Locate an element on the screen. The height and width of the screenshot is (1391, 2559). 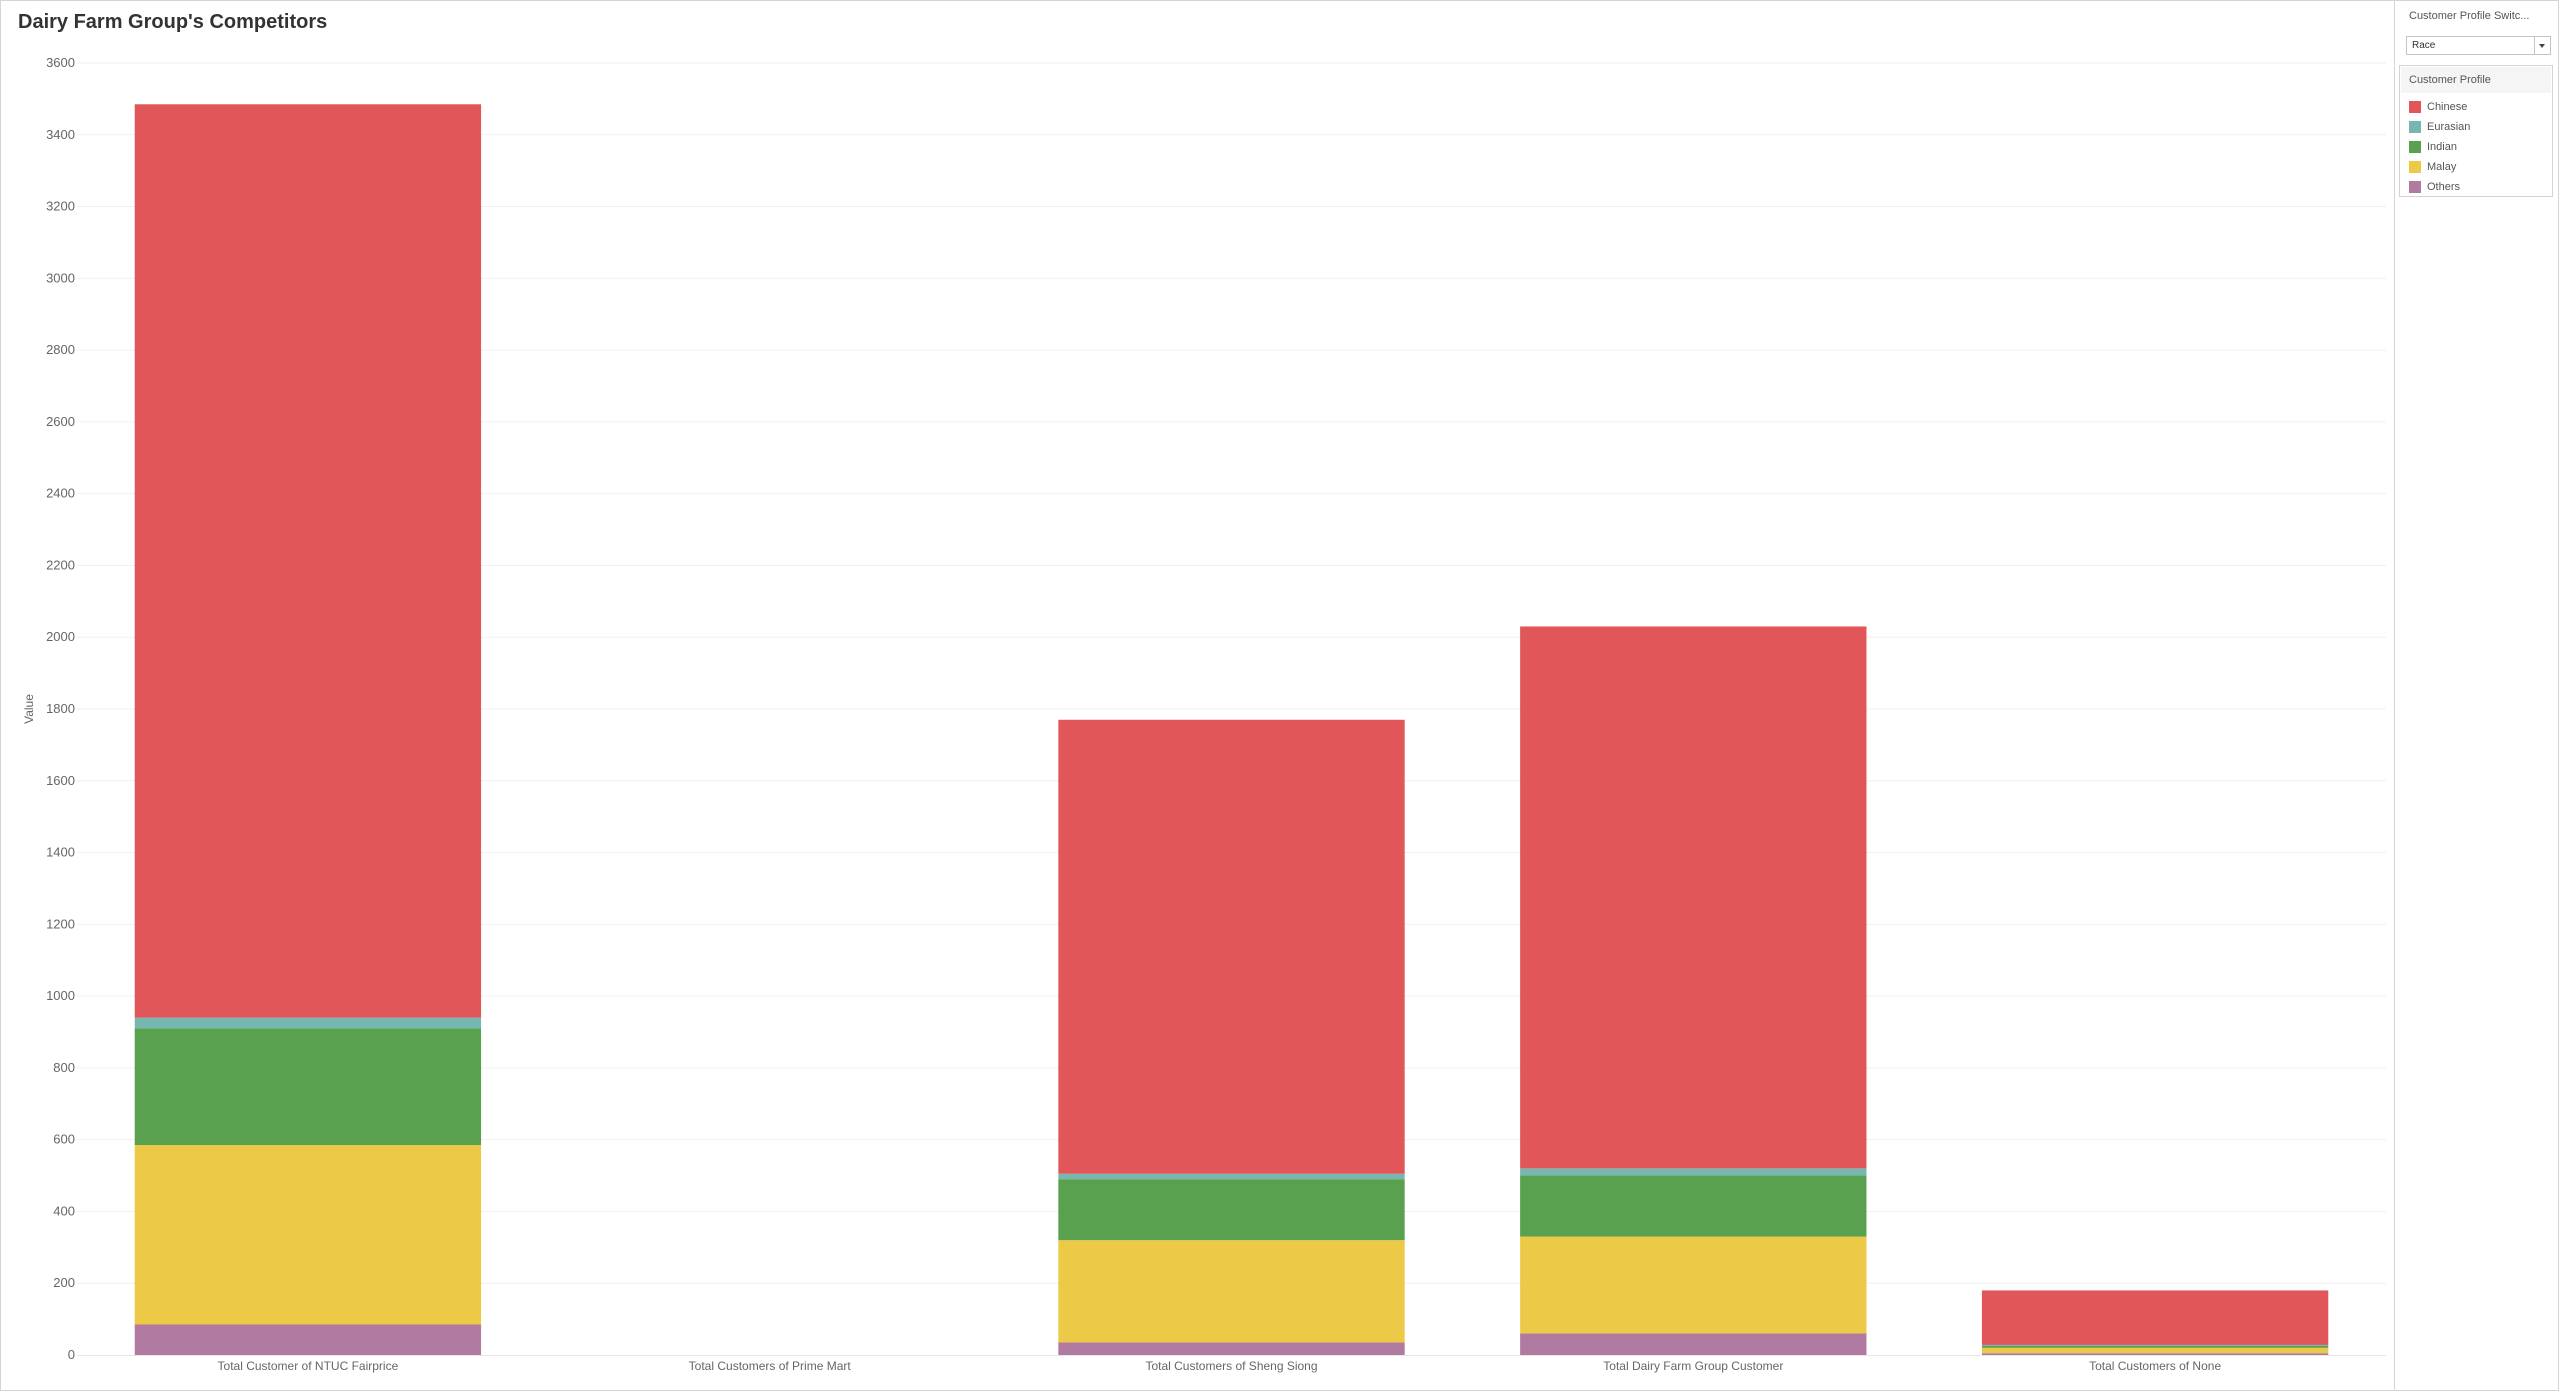
y-tick-label: 2400 is located at coordinates (60, 493).